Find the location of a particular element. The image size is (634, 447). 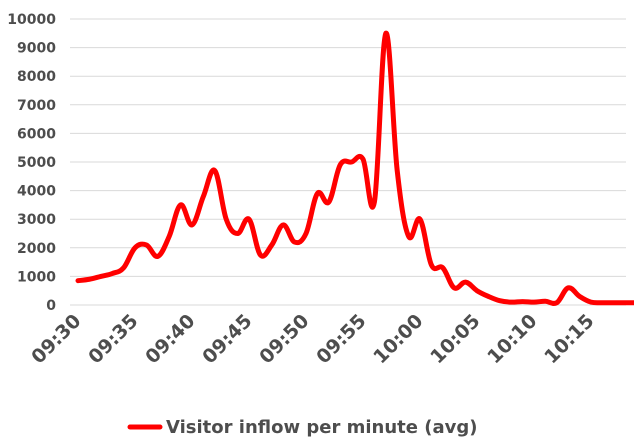

legend-label: Visitor inflow per minute (avg) is located at coordinates (321, 427).